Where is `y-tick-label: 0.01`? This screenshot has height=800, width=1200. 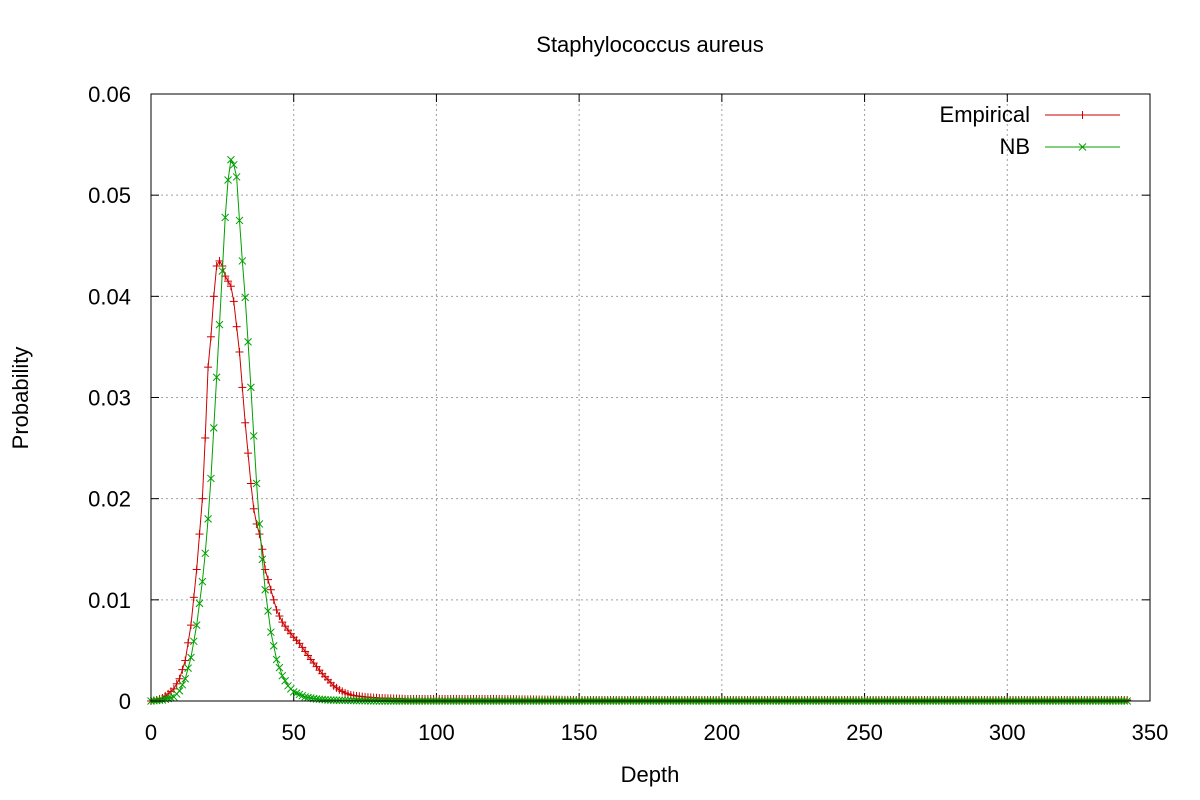 y-tick-label: 0.01 is located at coordinates (109, 600).